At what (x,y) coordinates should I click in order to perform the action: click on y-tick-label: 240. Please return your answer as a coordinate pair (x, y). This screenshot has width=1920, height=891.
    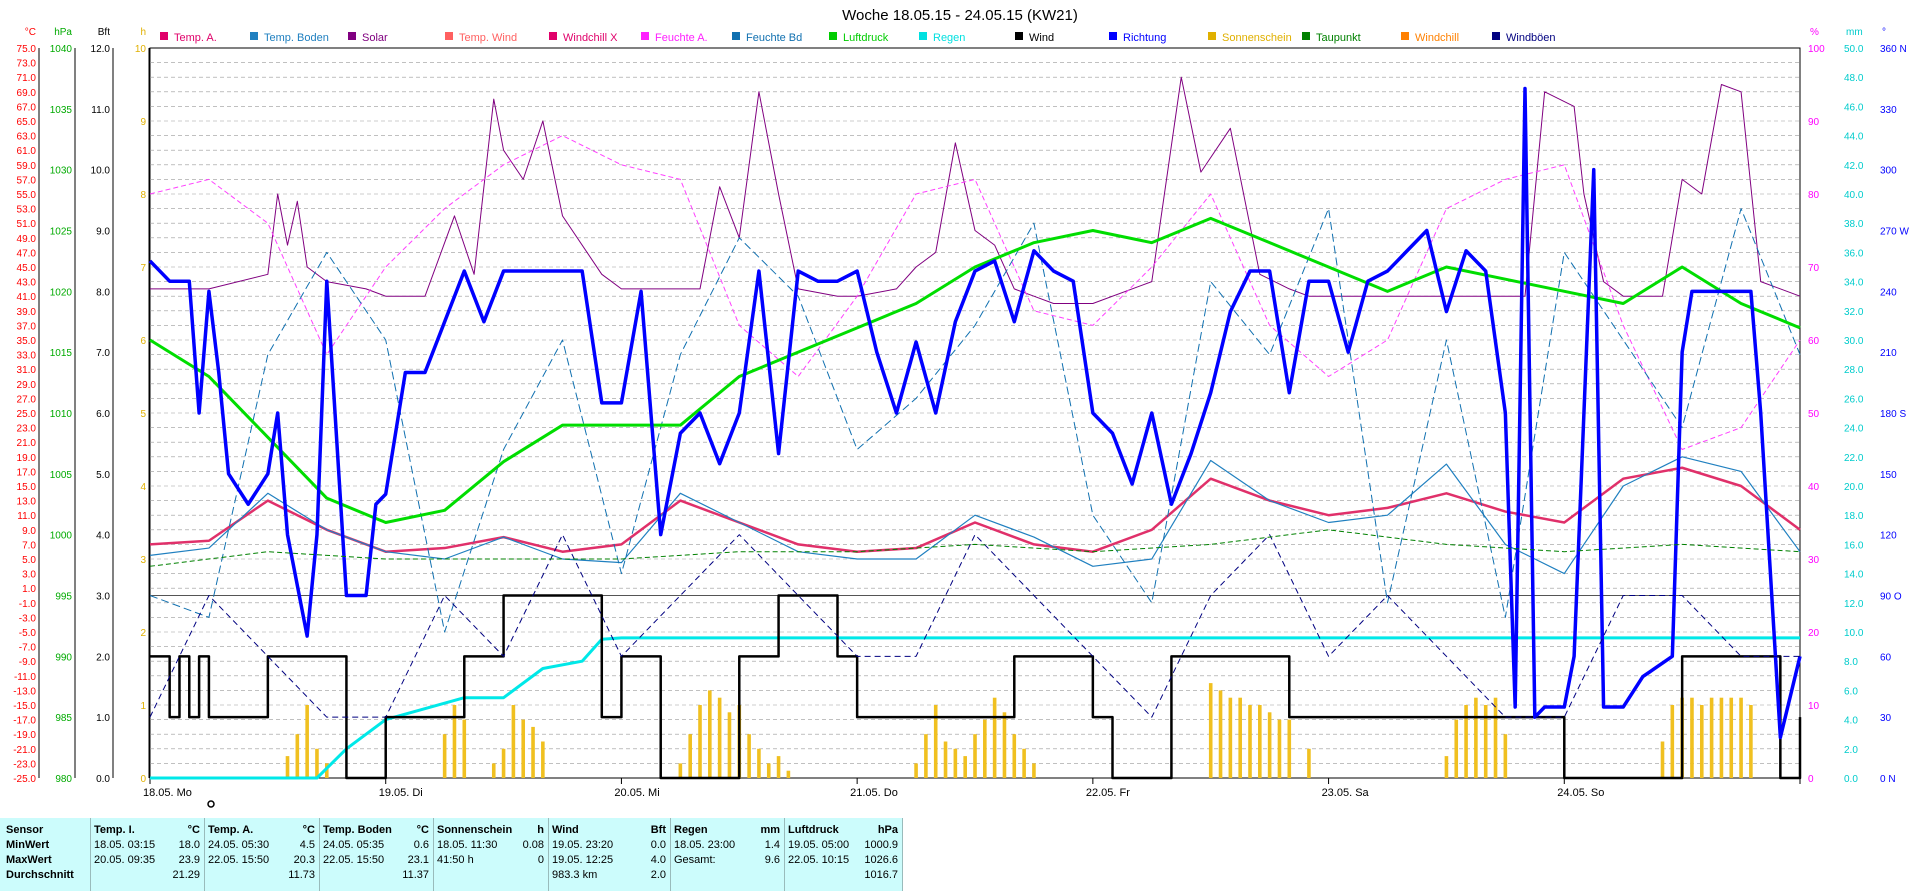
    Looking at the image, I should click on (1888, 292).